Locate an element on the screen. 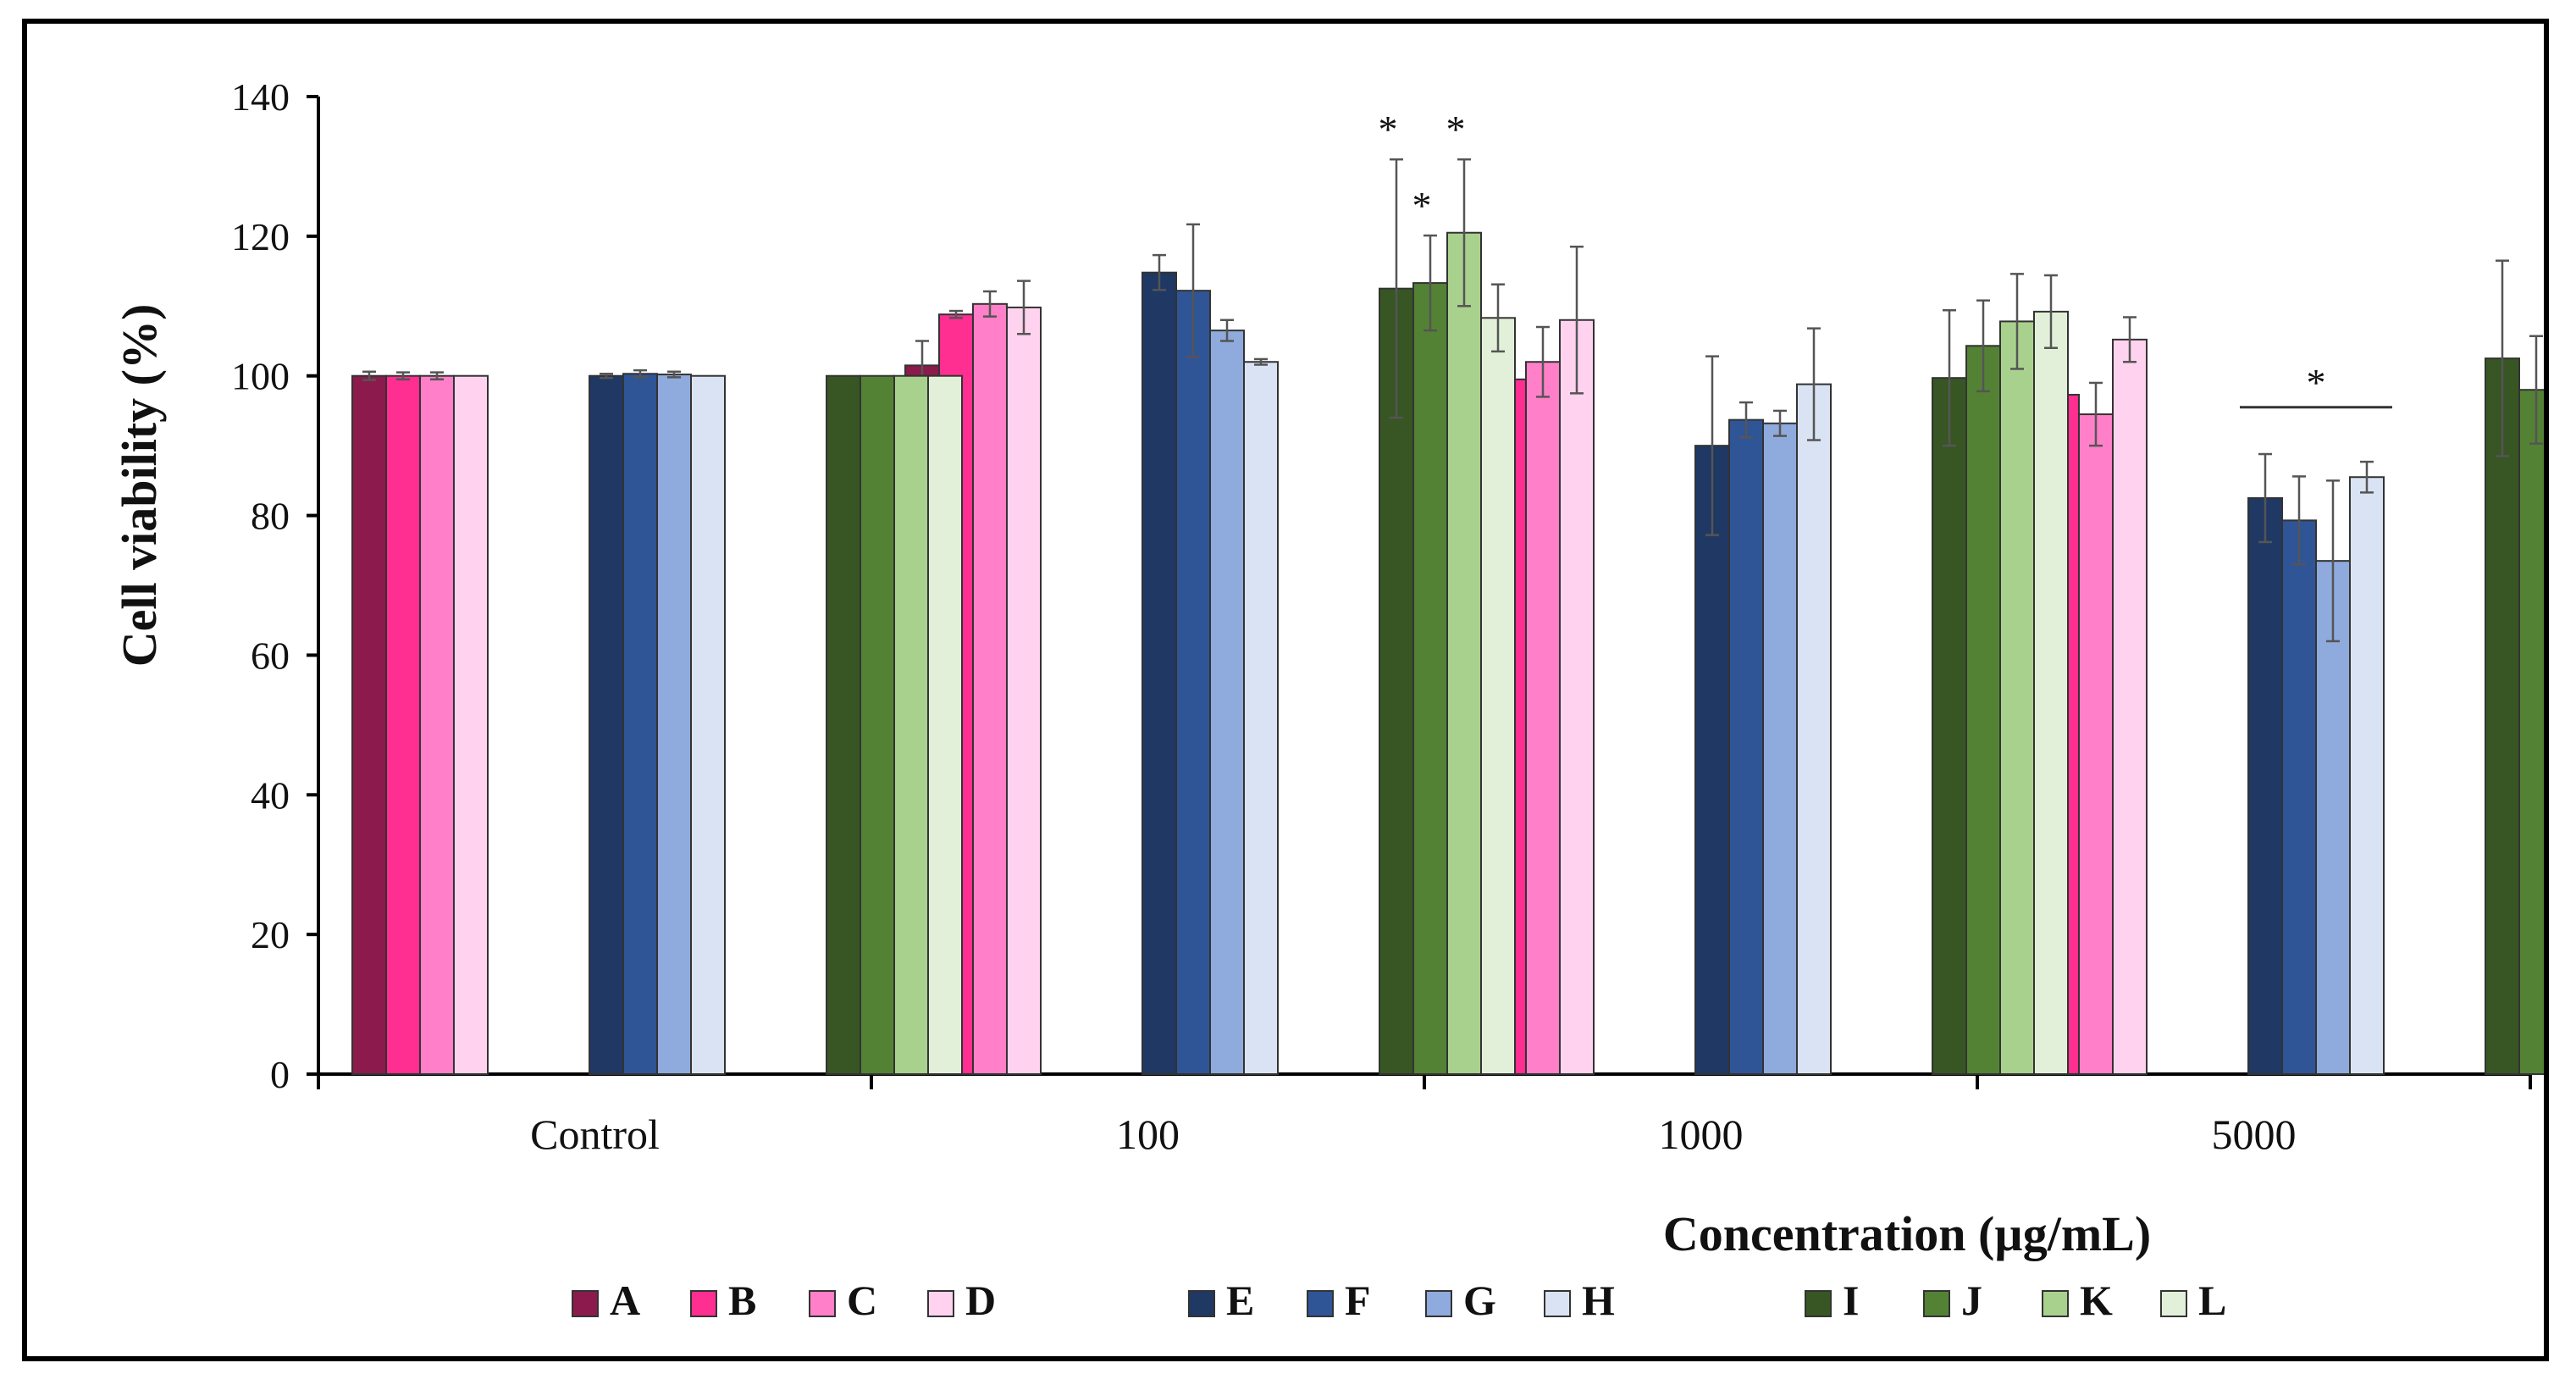 The image size is (2576, 1385). bar-I-Control is located at coordinates (843, 724).